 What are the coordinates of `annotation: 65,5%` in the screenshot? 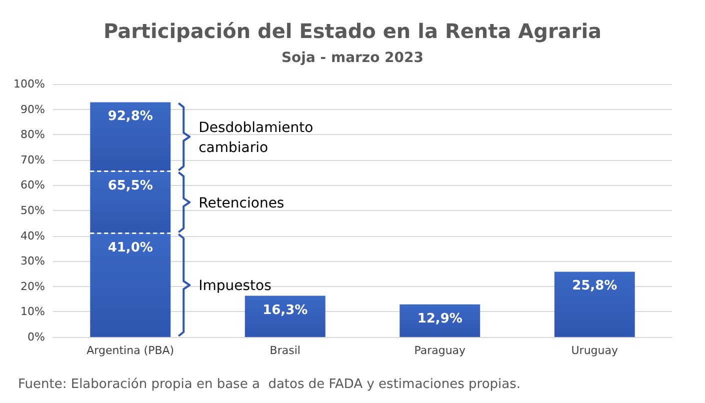 It's located at (130, 186).